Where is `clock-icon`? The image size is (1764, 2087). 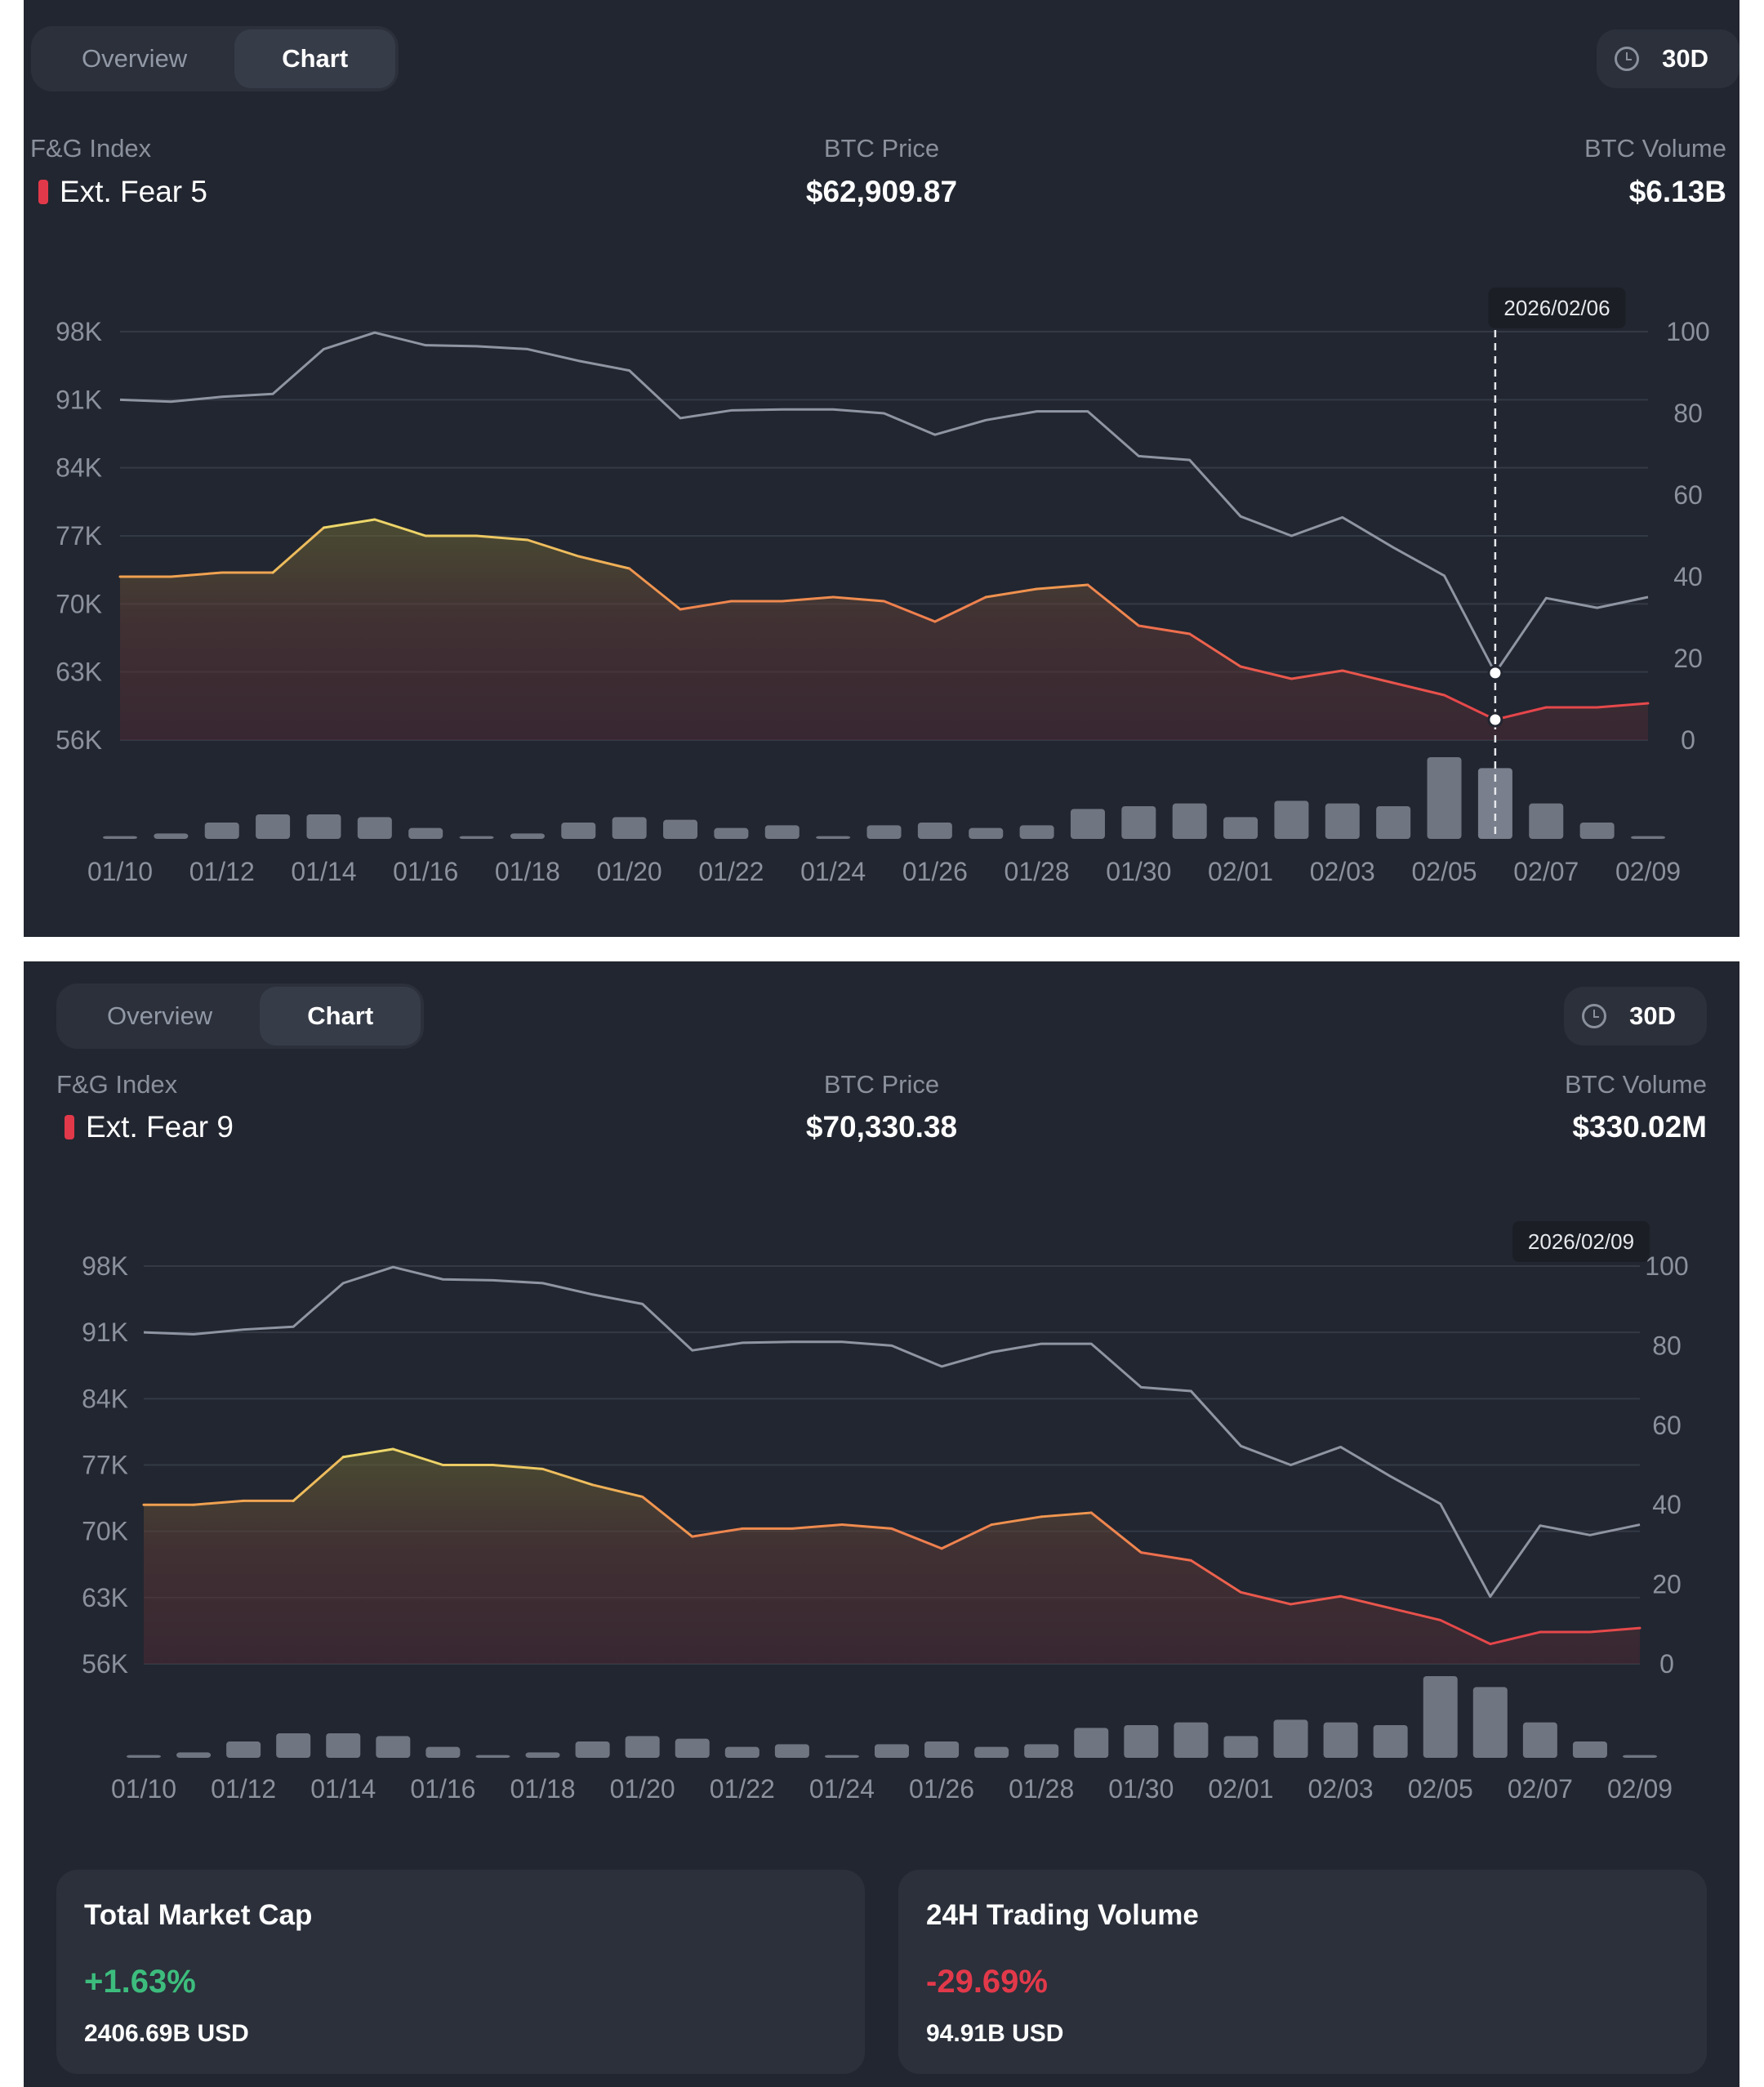 clock-icon is located at coordinates (1594, 1016).